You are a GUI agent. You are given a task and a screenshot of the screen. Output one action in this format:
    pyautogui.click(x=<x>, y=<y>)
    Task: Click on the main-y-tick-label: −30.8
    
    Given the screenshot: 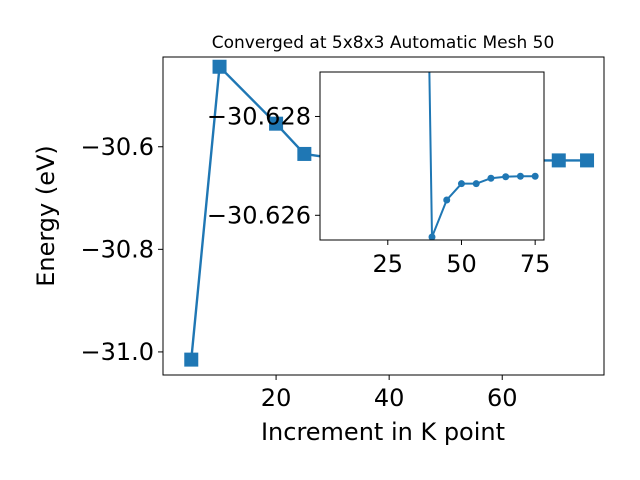 What is the action you would take?
    pyautogui.click(x=117, y=249)
    